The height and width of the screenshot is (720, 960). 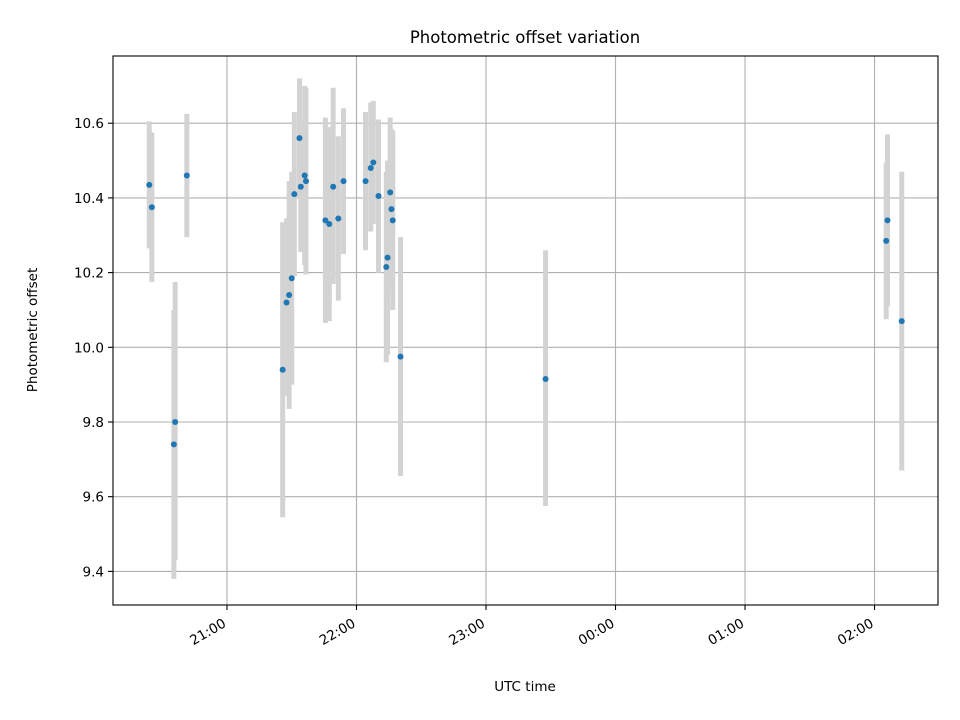 I want to click on y-tick-label: 10.6, so click(x=89, y=124).